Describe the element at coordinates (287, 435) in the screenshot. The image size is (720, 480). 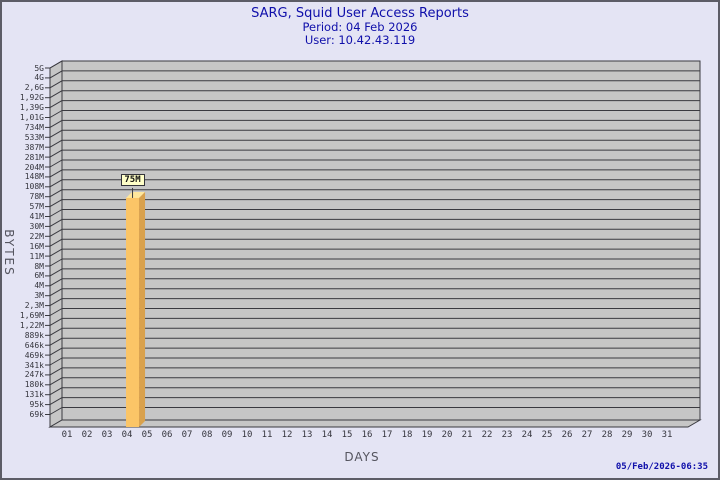
I see `x-tick-label: 12` at that location.